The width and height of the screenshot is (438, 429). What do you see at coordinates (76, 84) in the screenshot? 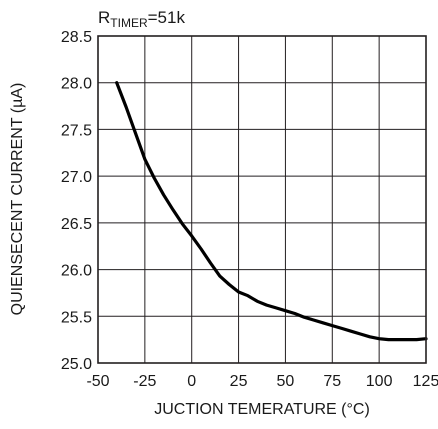
I see `y-tick-label: 28.0` at bounding box center [76, 84].